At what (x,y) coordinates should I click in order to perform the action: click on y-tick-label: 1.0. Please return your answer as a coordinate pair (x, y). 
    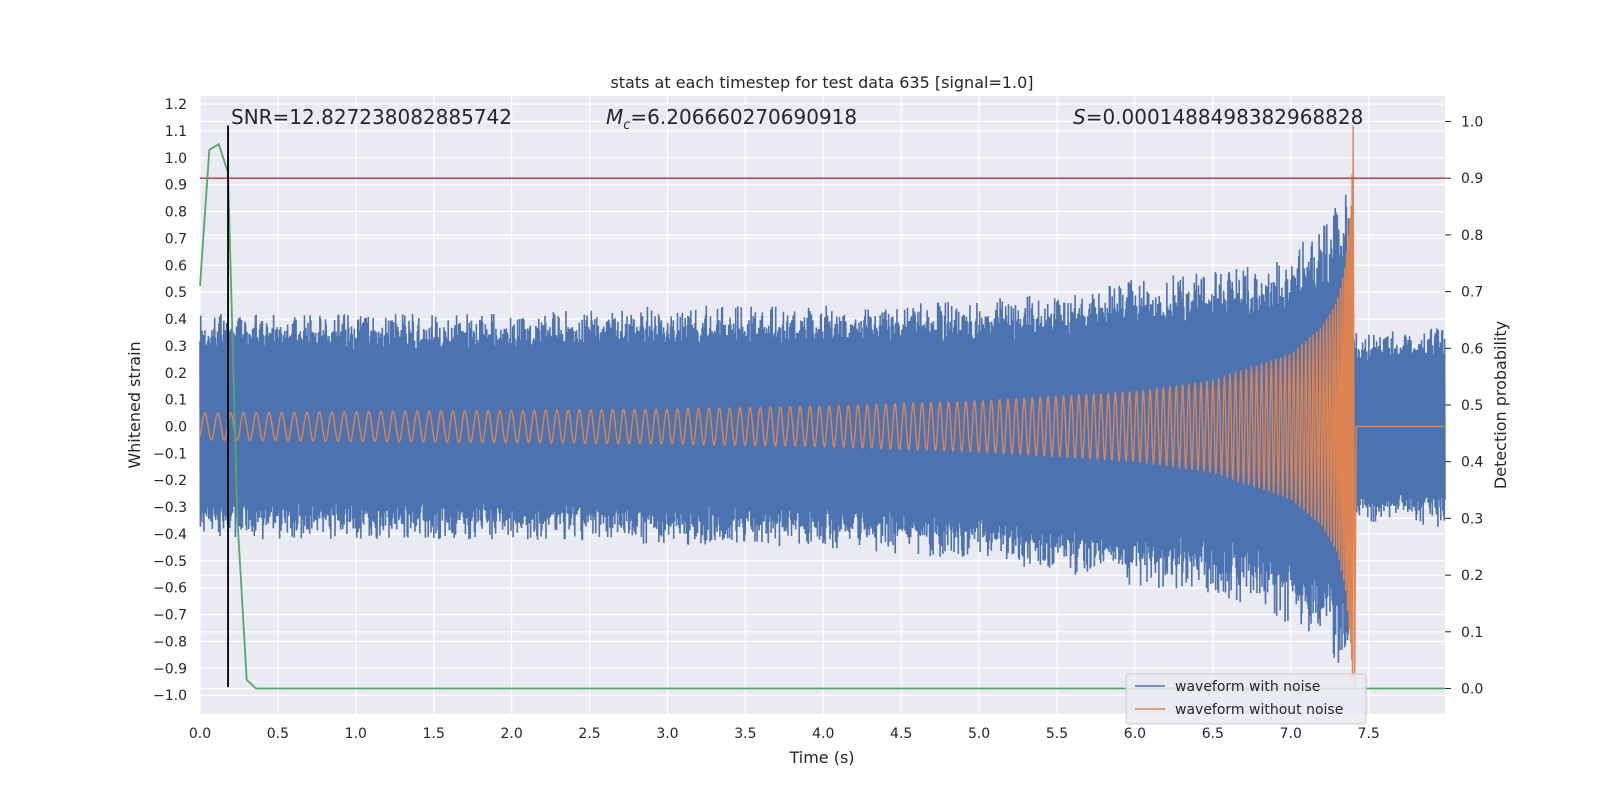
    Looking at the image, I should click on (176, 159).